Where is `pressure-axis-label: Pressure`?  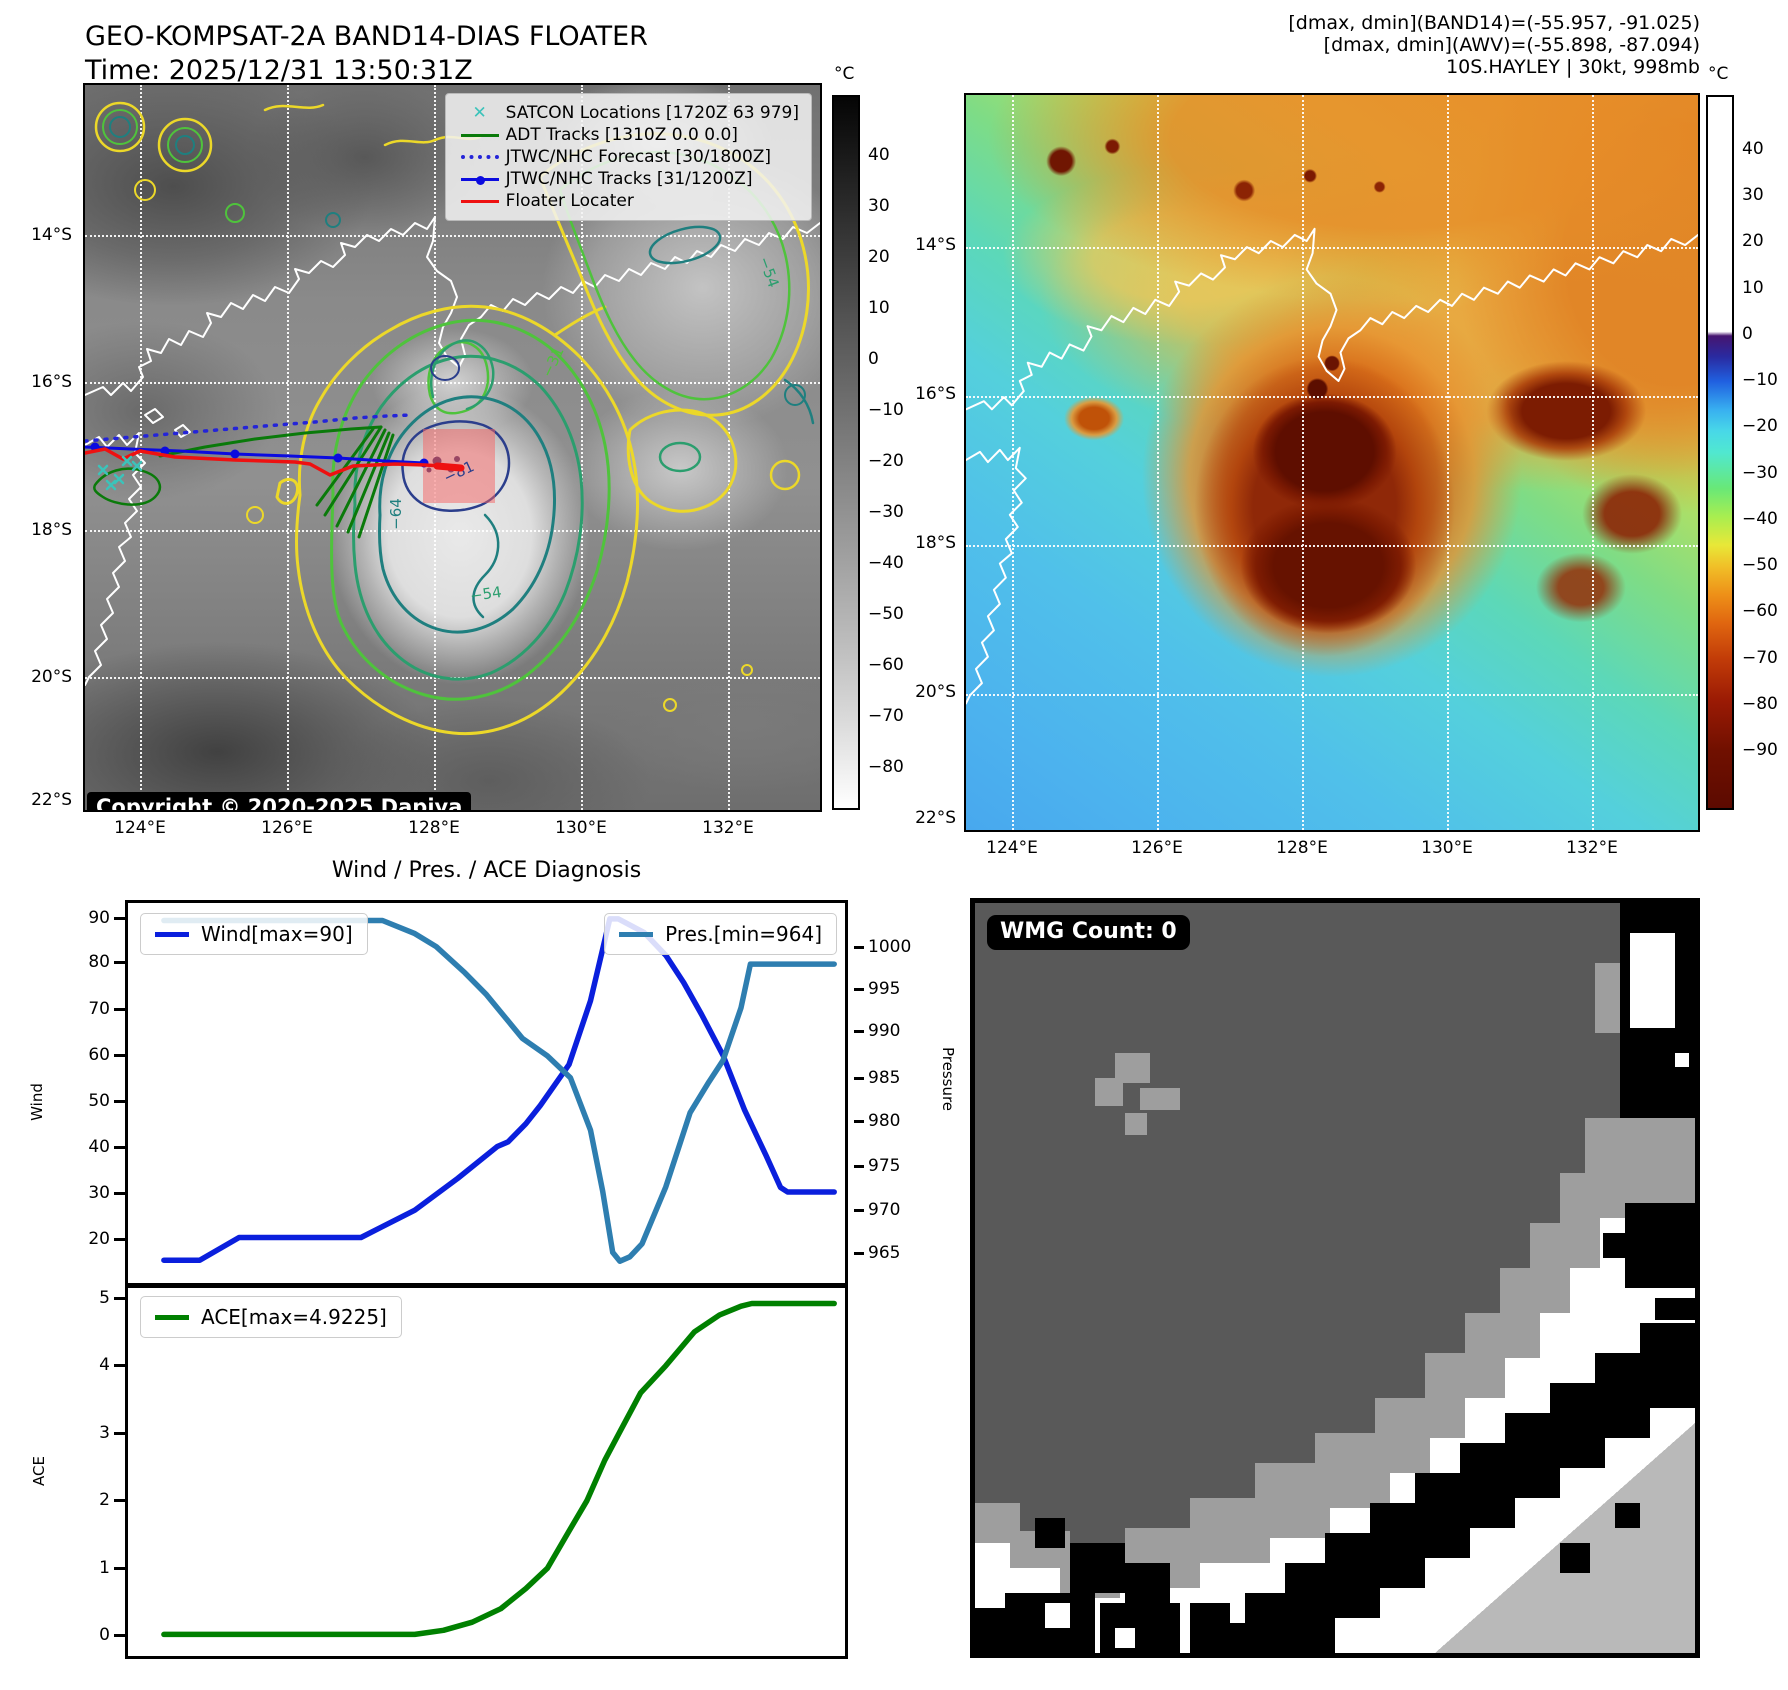 pressure-axis-label: Pressure is located at coordinates (948, 1079).